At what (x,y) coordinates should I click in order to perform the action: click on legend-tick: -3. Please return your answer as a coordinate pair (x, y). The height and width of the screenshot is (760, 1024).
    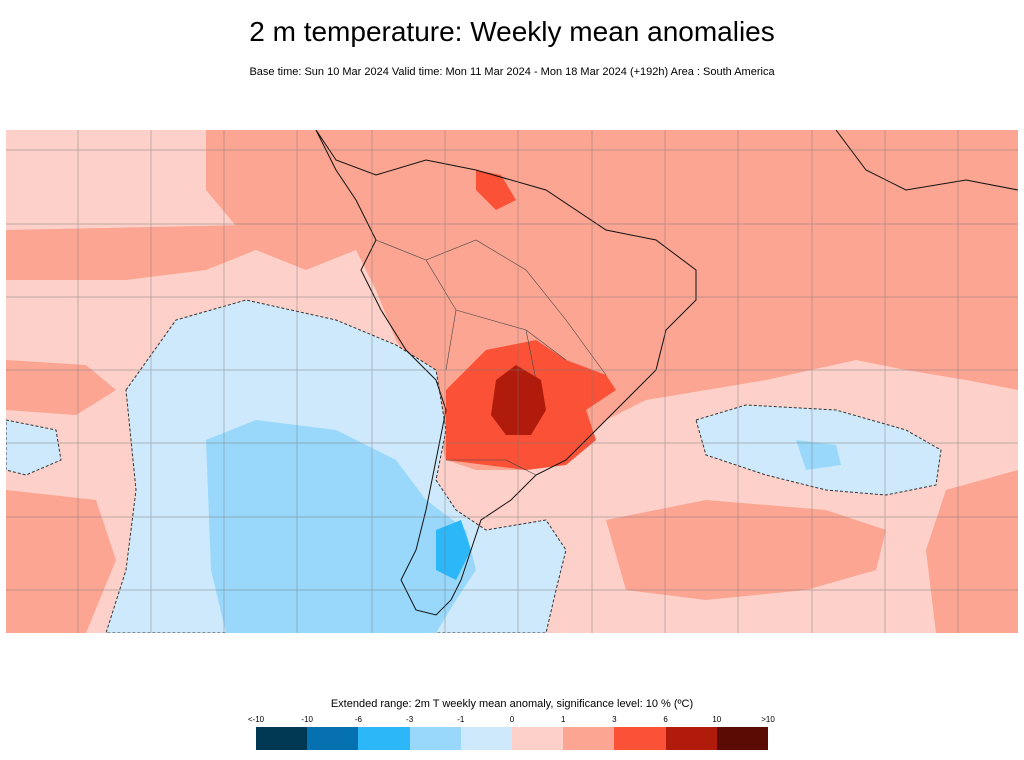
    Looking at the image, I should click on (410, 719).